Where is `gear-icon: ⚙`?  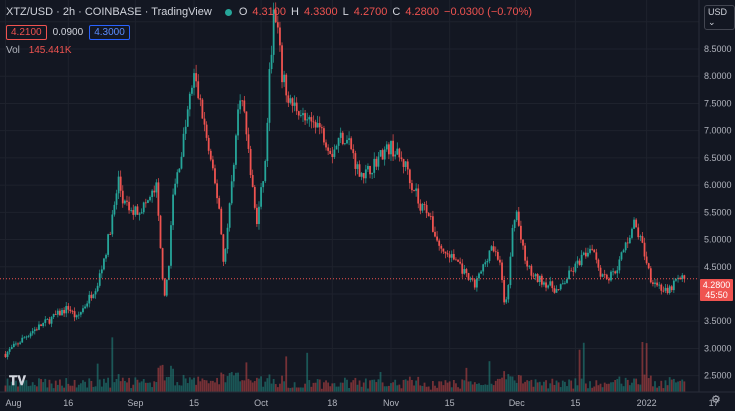 gear-icon: ⚙ is located at coordinates (716, 400).